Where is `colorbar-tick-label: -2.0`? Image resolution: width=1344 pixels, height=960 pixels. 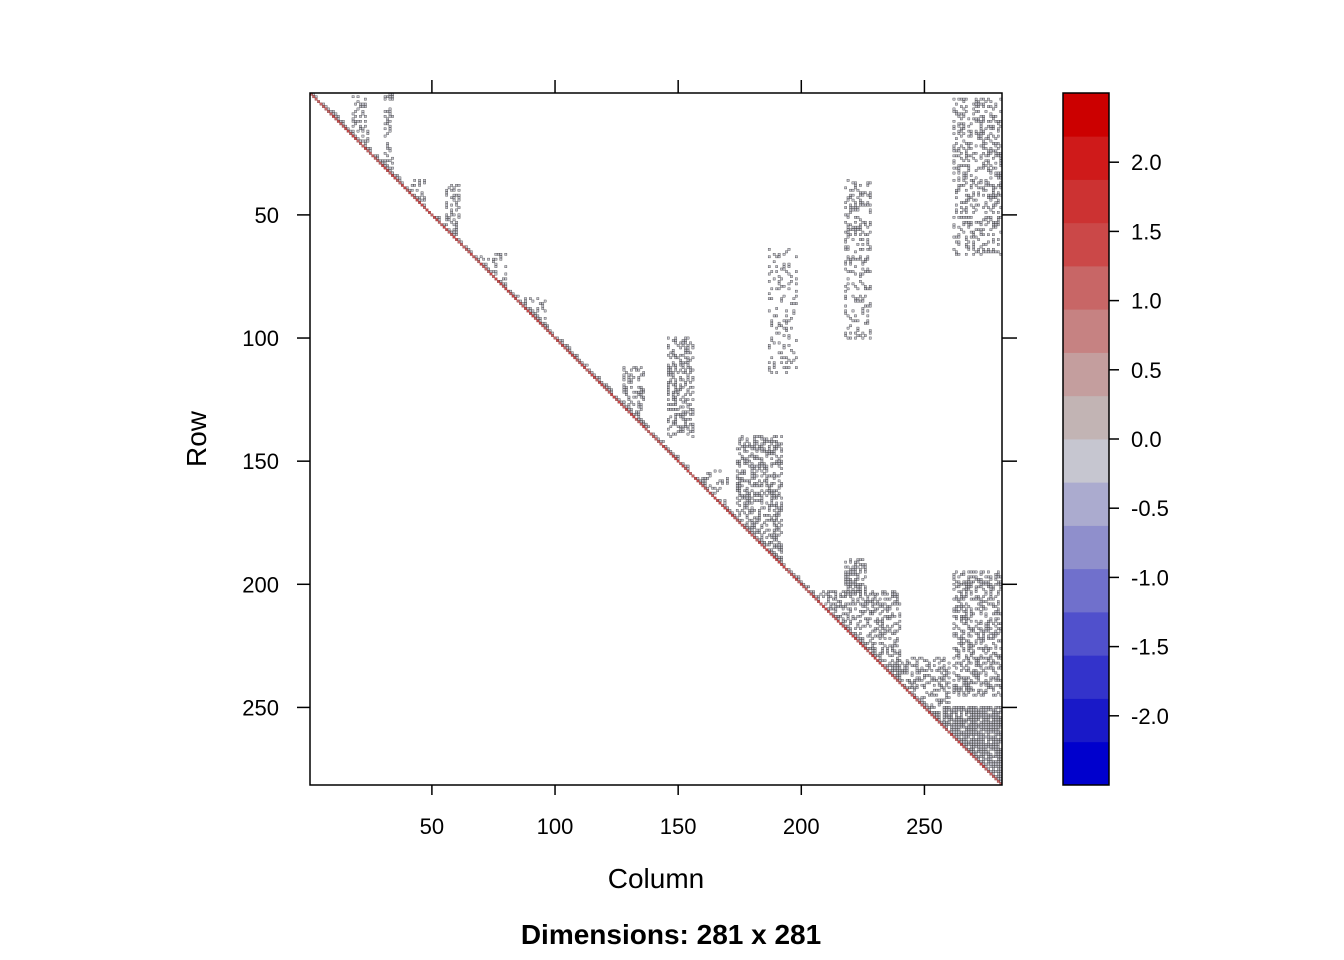
colorbar-tick-label: -2.0 is located at coordinates (1150, 716).